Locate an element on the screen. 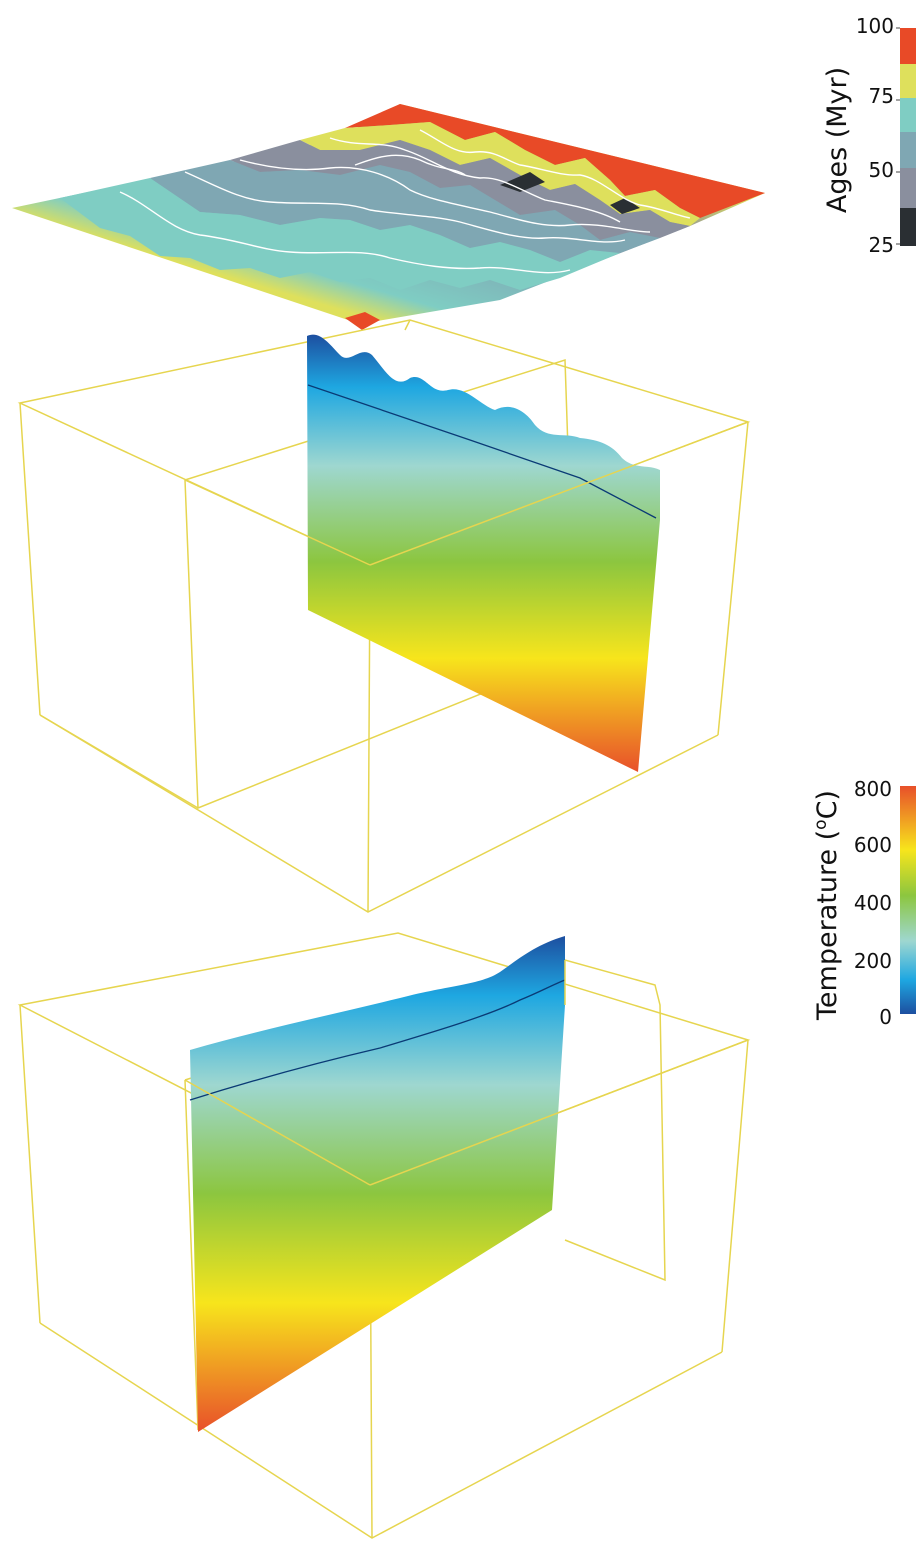 This screenshot has height=1544, width=916. bottom-box-front-edges is located at coordinates (466, 1073).